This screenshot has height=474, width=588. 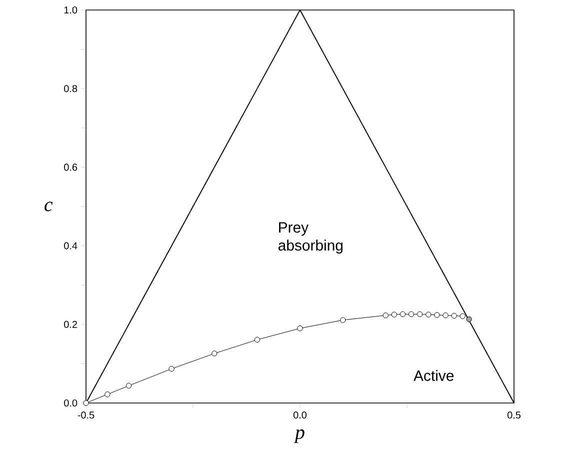 I want to click on annotation: Active, so click(x=434, y=375).